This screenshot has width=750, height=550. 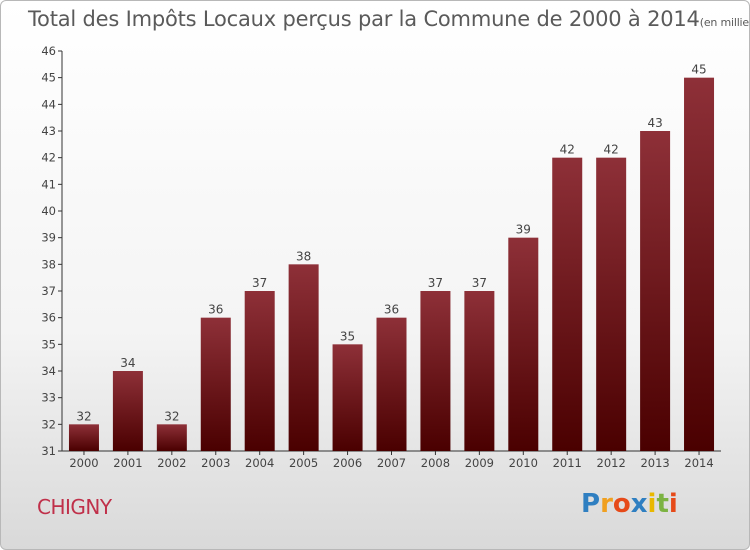 What do you see at coordinates (303, 256) in the screenshot?
I see `data-label: 38` at bounding box center [303, 256].